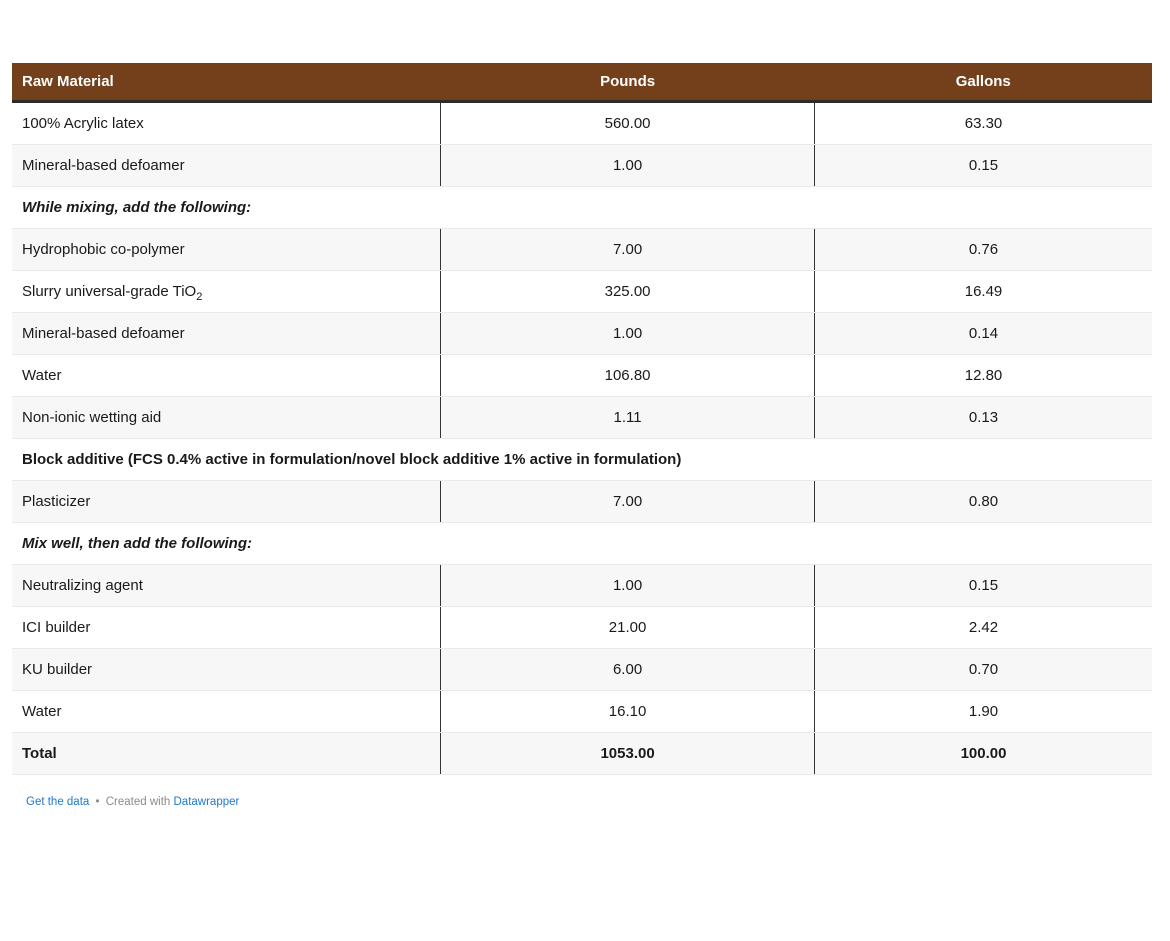  What do you see at coordinates (138, 802) in the screenshot?
I see `footer-created-with-label: Created with` at bounding box center [138, 802].